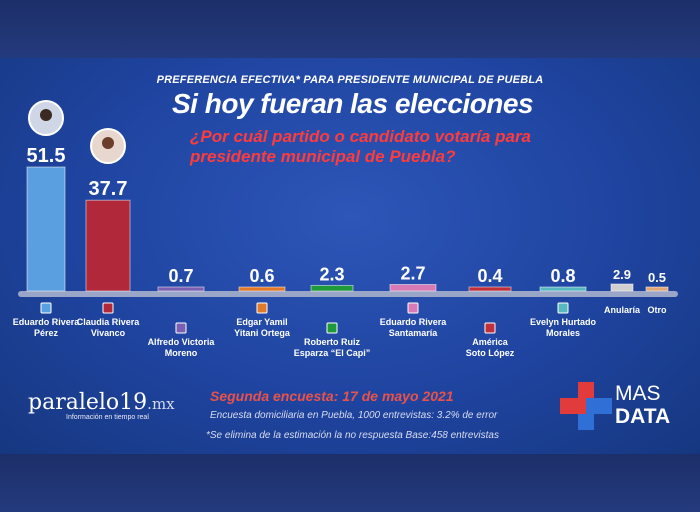 The image size is (700, 512). Describe the element at coordinates (657, 277) in the screenshot. I see `value-label: 0.5` at that location.